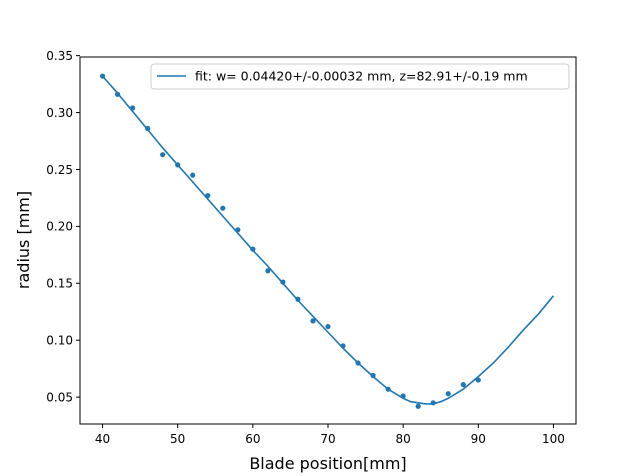 The height and width of the screenshot is (476, 640). What do you see at coordinates (59, 397) in the screenshot?
I see `y-tick-label: 0.05` at bounding box center [59, 397].